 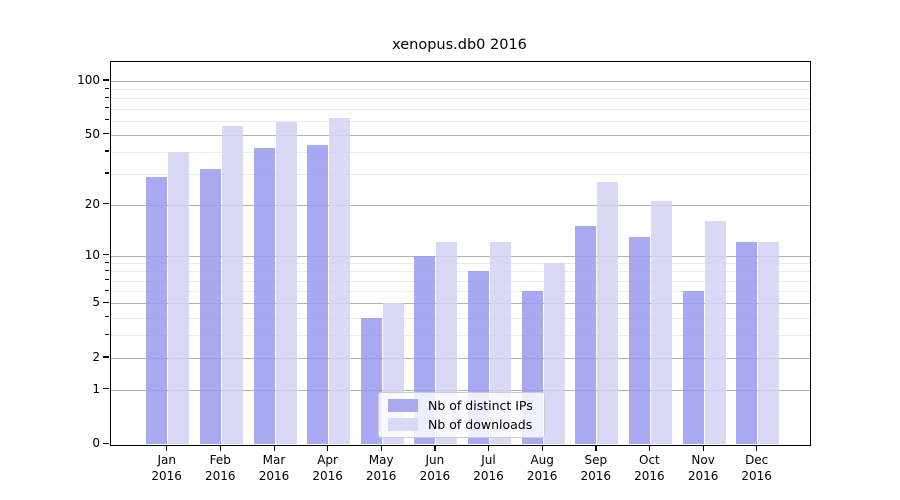 I want to click on x-tick-month: Mar, so click(x=274, y=460).